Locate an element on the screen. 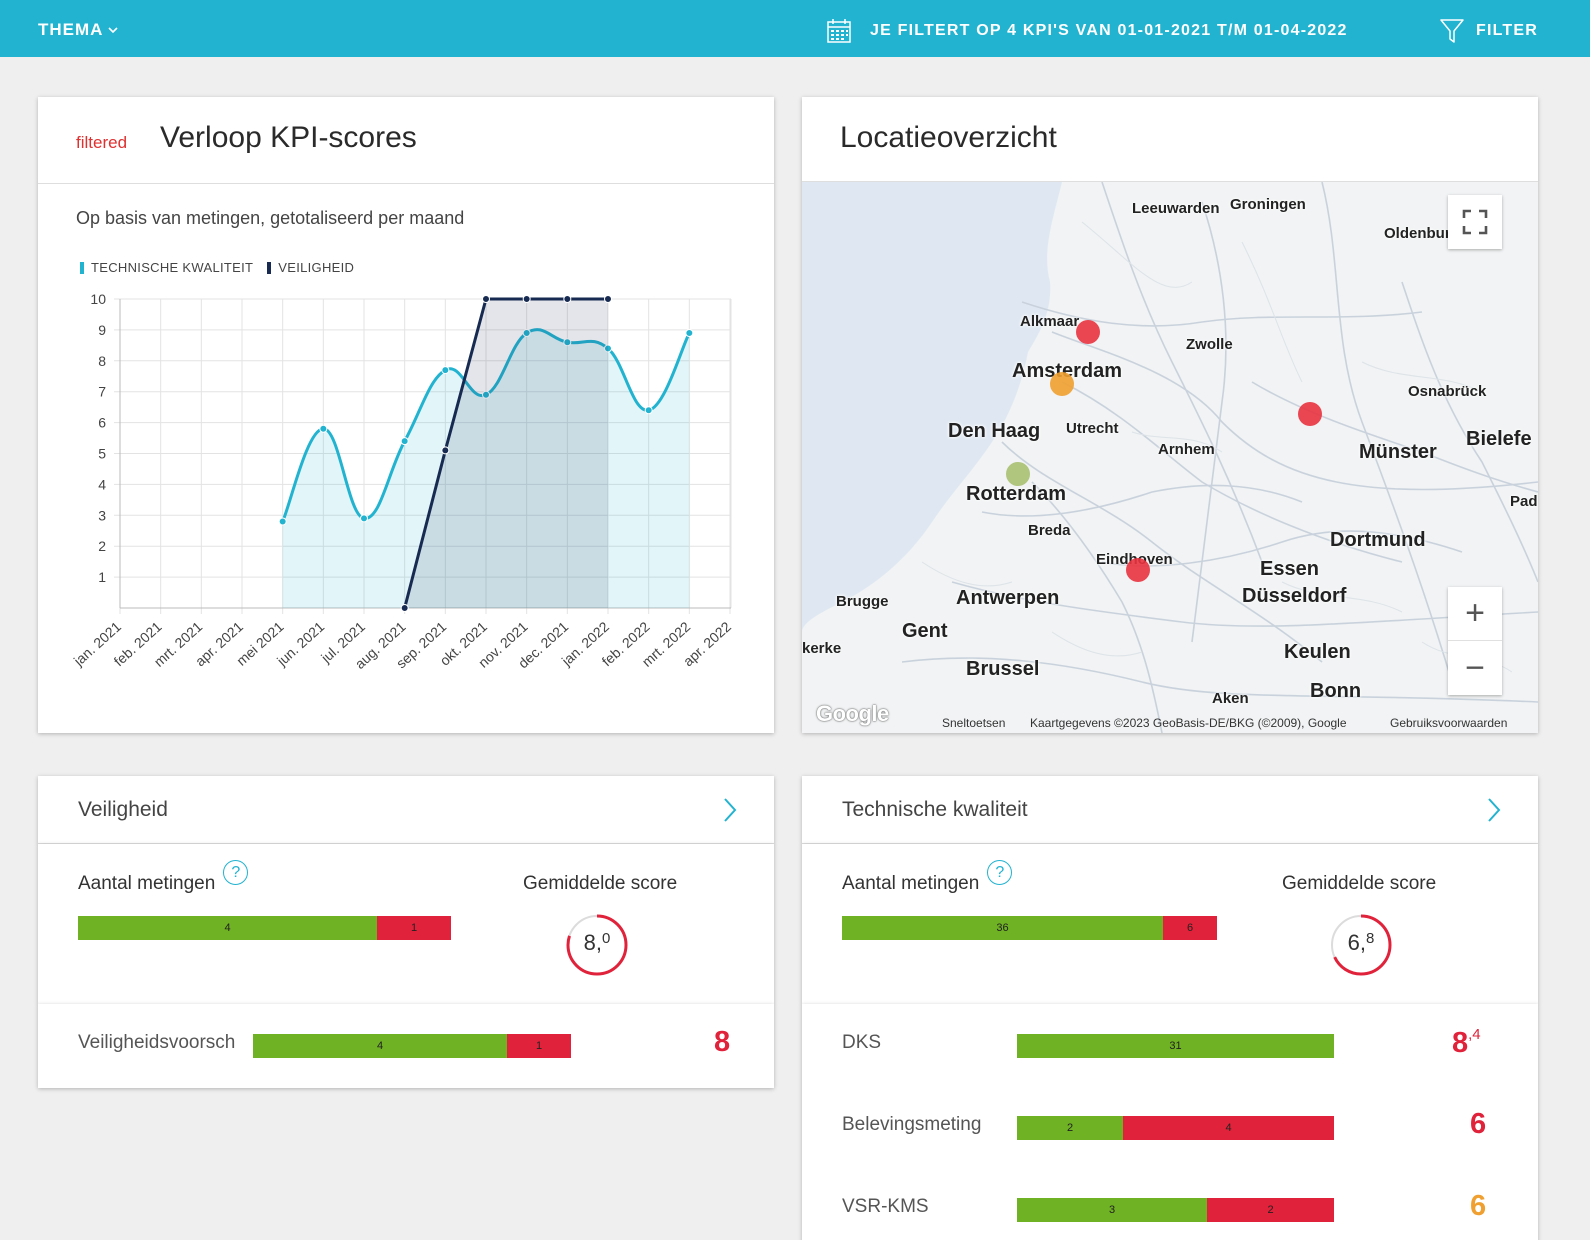 The height and width of the screenshot is (1240, 1590). metingen-label: Aantal metingen is located at coordinates (147, 883).